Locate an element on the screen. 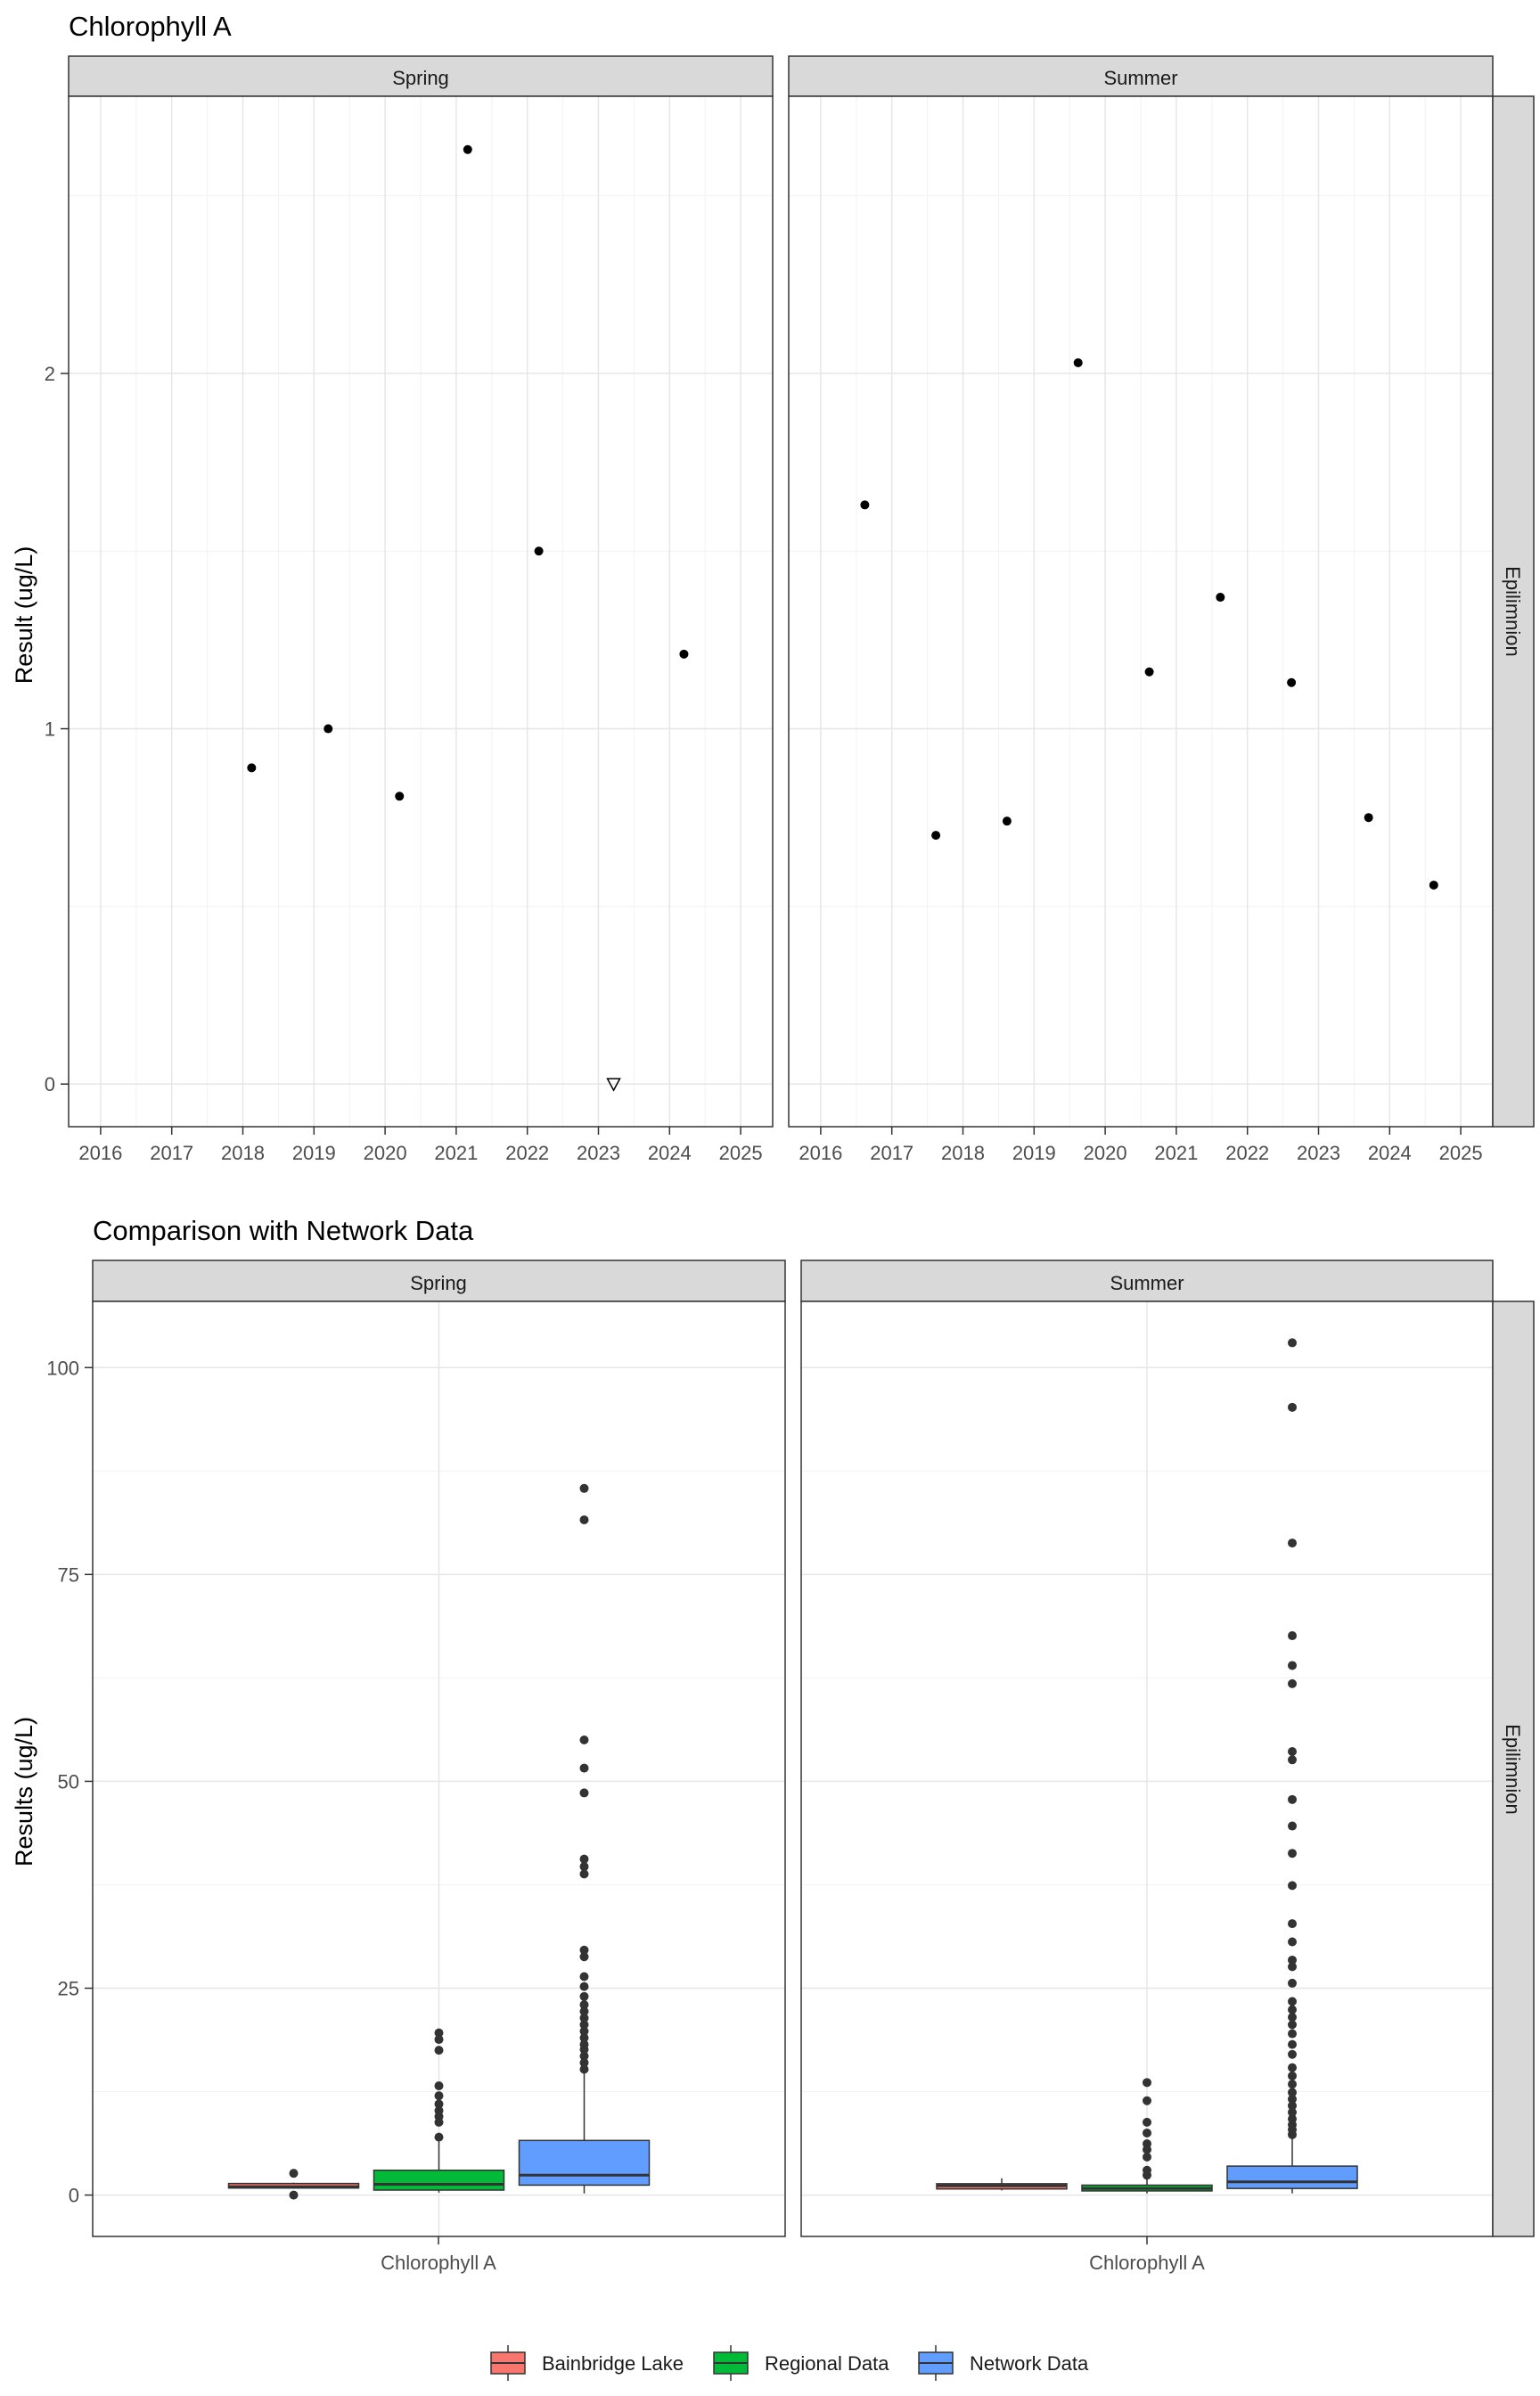  y-tick-label: 100 is located at coordinates (62, 1368).